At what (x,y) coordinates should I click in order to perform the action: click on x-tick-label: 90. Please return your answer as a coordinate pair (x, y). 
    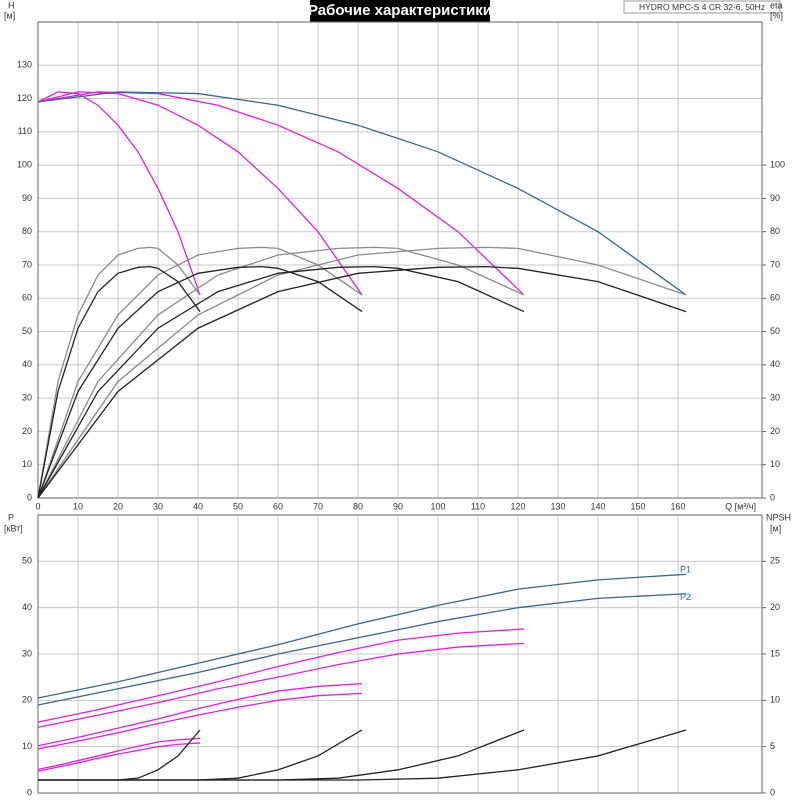
    Looking at the image, I should click on (398, 506).